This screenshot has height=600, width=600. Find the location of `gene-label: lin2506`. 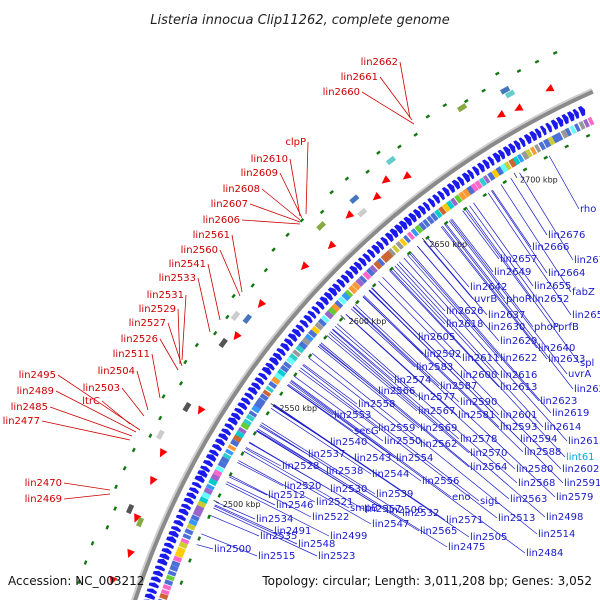

gene-label: lin2506 is located at coordinates (404, 510).